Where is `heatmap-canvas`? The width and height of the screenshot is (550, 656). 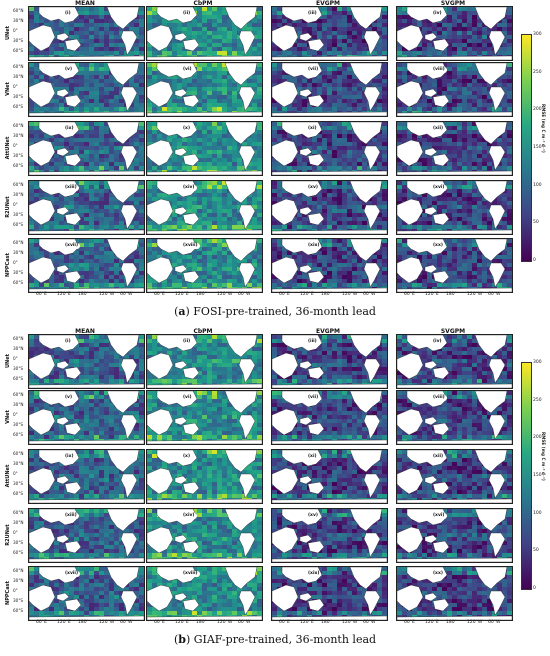
heatmap-canvas is located at coordinates (329, 33).